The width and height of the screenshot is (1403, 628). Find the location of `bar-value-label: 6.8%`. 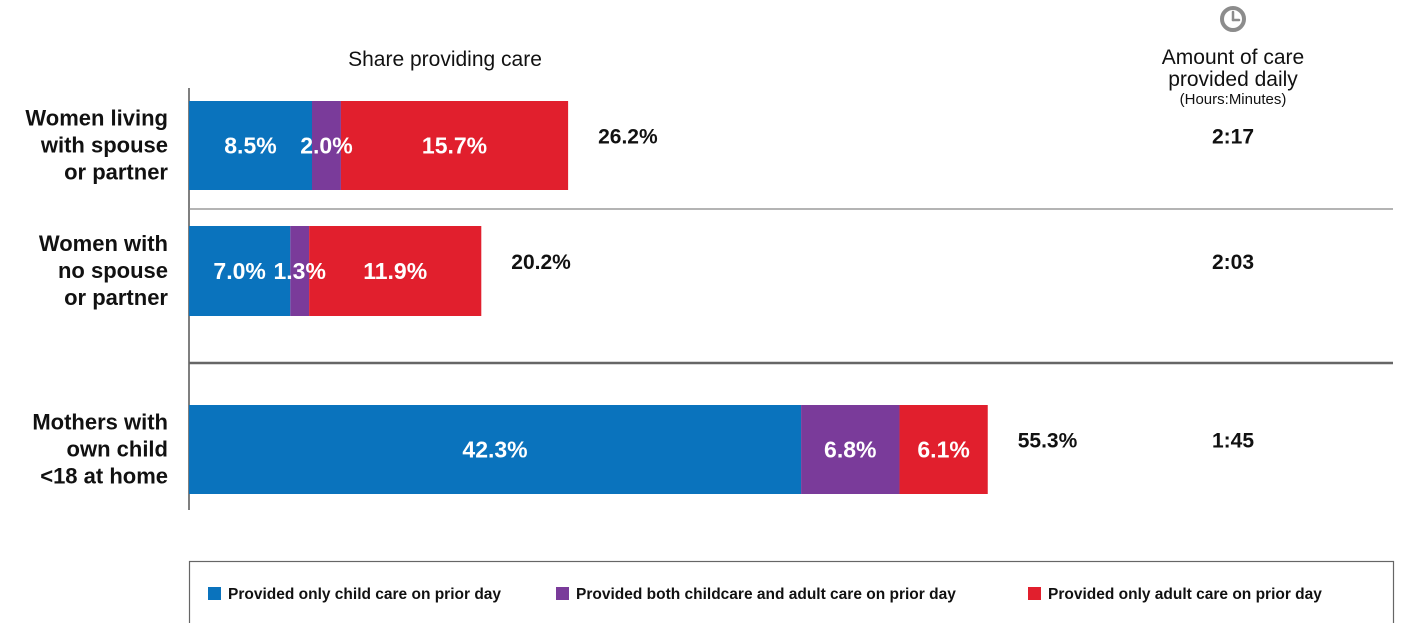

bar-value-label: 6.8% is located at coordinates (850, 450).